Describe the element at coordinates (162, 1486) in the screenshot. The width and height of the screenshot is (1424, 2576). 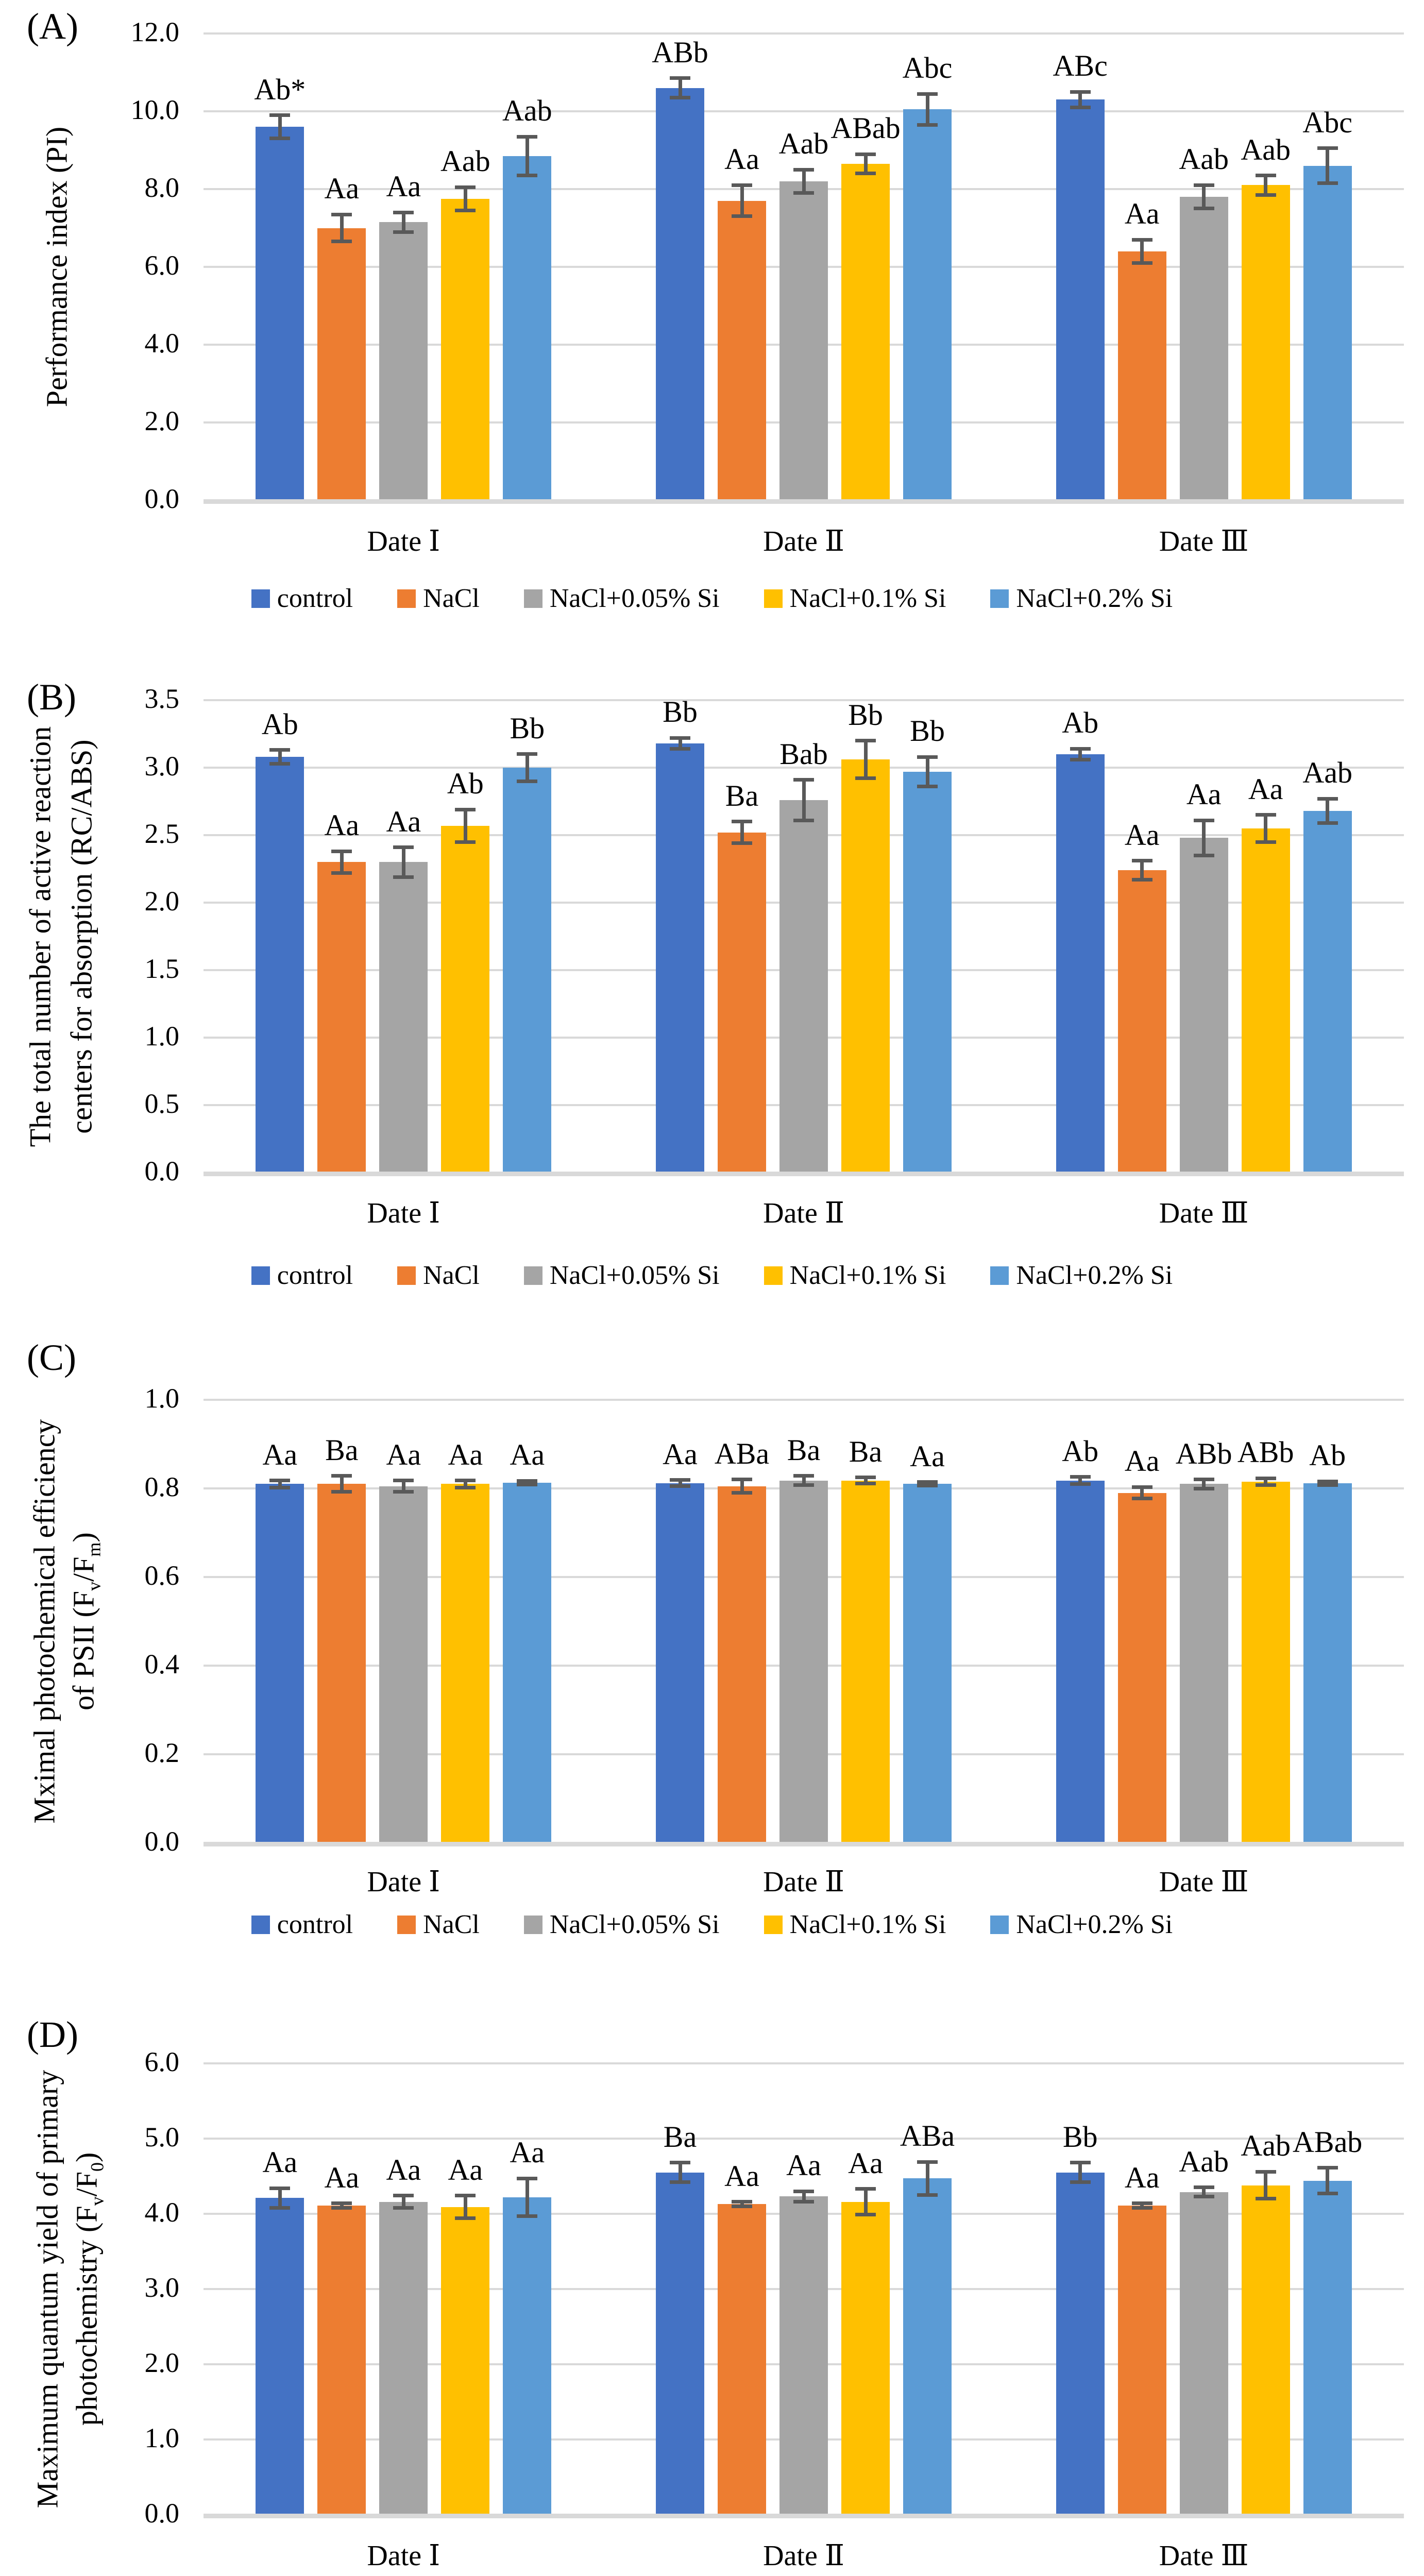
I see `y-axis-tick-label: 0.8` at that location.